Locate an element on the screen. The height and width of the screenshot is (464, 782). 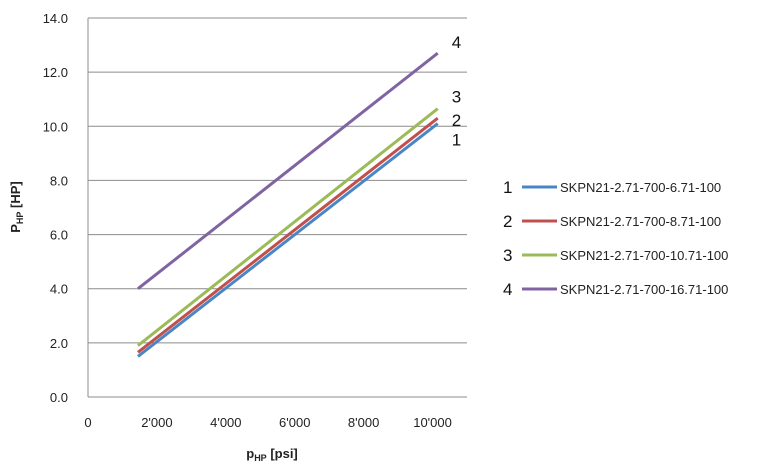
y-tick-label: 12.0 is located at coordinates (55, 72).